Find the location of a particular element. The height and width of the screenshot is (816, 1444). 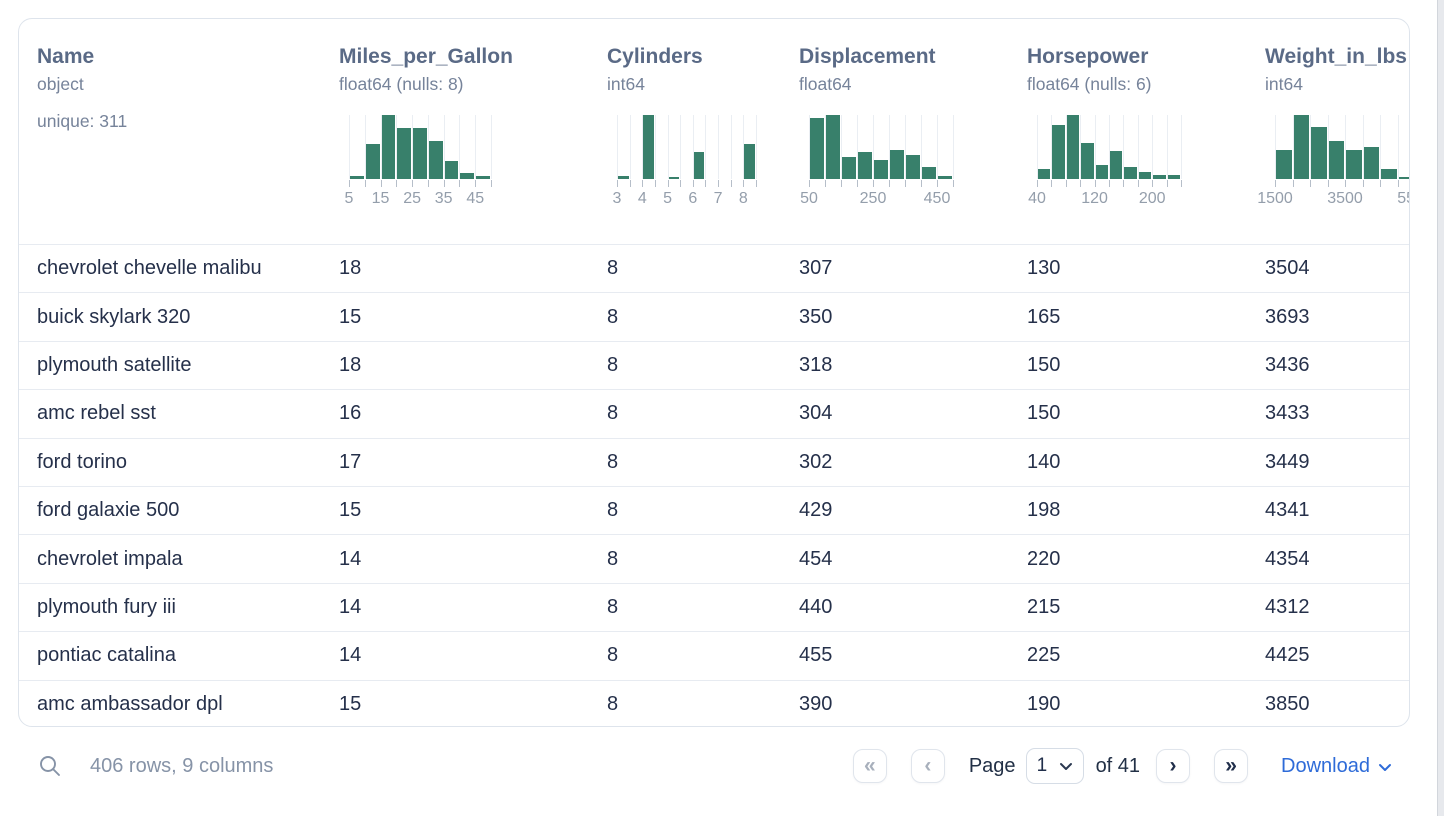

column-histogram: 40 120 200 is located at coordinates (1105, 161).